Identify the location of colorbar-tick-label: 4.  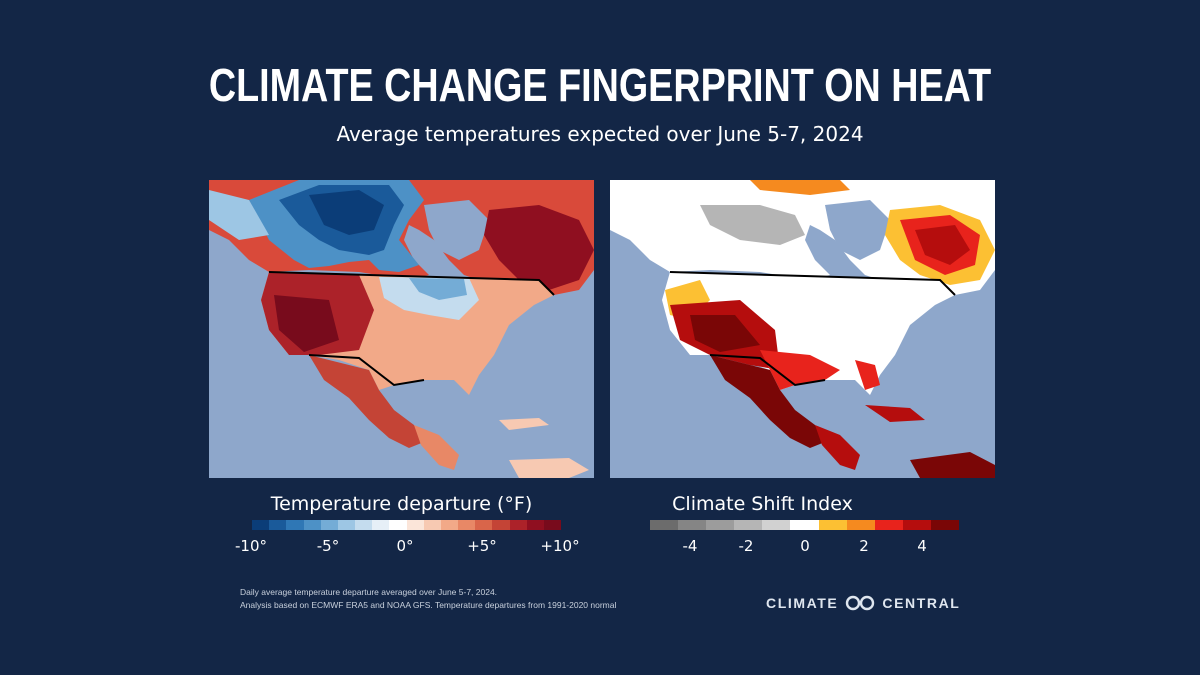
(922, 546).